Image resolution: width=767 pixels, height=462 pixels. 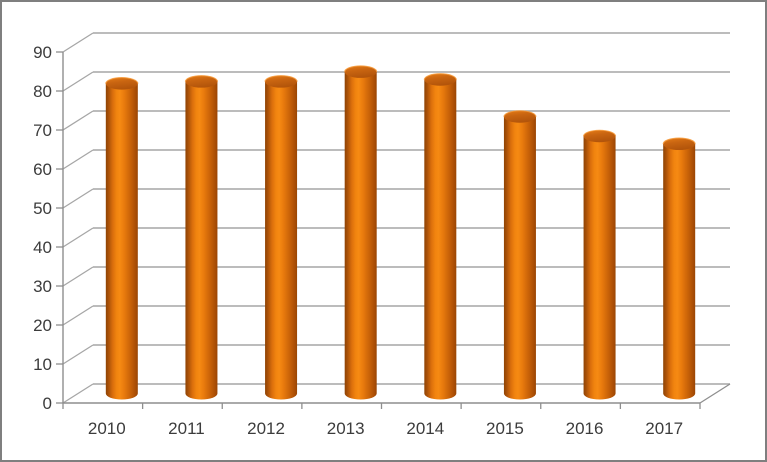 I want to click on bar-2014, so click(x=440, y=236).